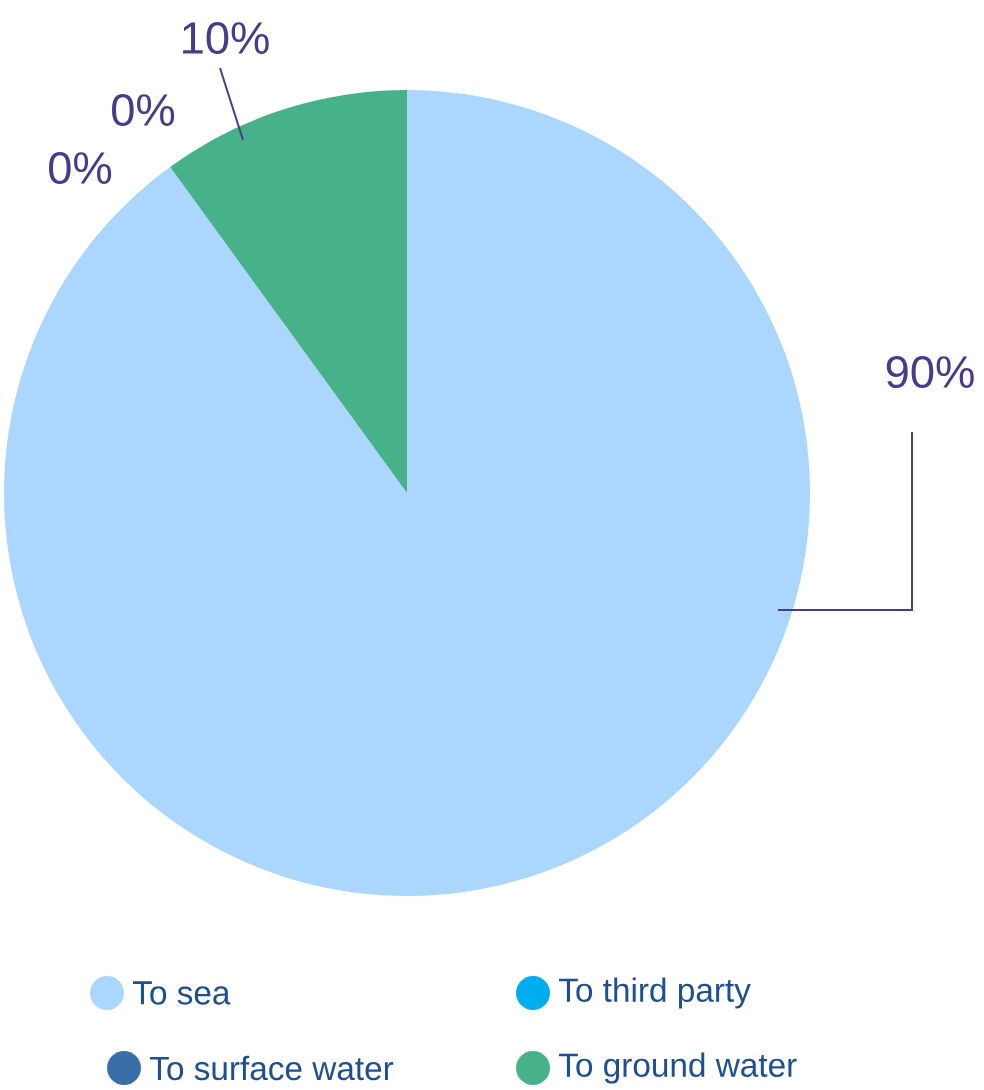  Describe the element at coordinates (272, 1068) in the screenshot. I see `legend-label: To surface water` at that location.